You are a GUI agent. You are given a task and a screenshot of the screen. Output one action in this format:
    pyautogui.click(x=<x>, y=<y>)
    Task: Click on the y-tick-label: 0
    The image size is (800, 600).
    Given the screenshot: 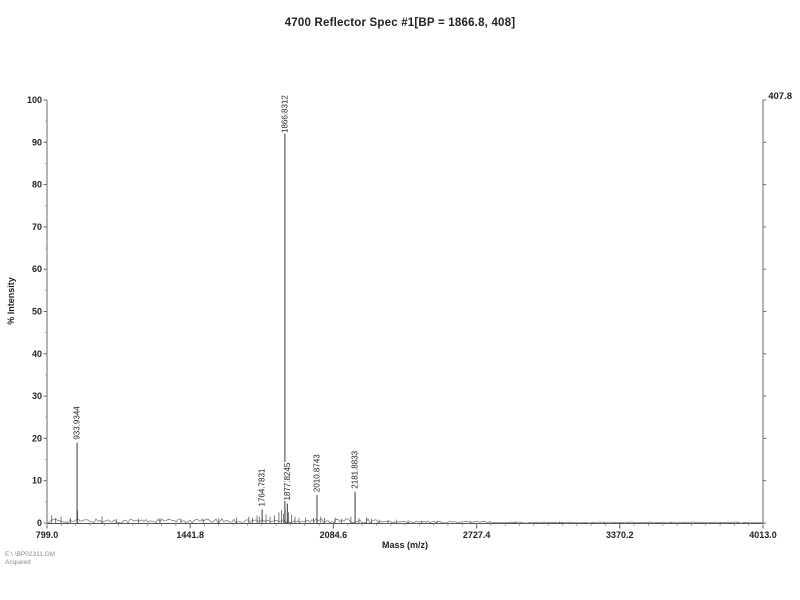 What is the action you would take?
    pyautogui.click(x=39, y=523)
    